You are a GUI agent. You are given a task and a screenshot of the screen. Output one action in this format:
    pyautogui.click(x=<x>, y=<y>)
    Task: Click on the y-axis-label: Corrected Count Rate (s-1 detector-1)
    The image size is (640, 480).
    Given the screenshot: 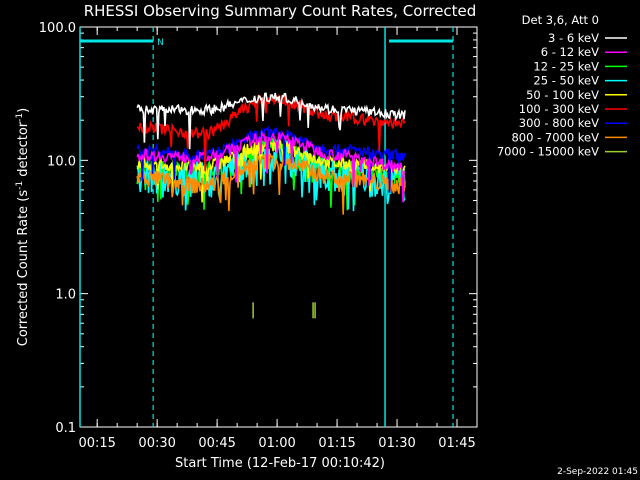 What is the action you would take?
    pyautogui.click(x=23, y=227)
    